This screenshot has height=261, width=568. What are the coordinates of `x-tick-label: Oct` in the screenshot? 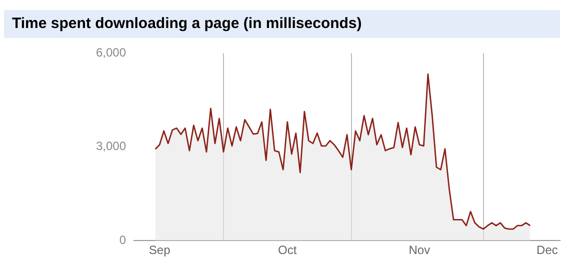 It's located at (288, 250).